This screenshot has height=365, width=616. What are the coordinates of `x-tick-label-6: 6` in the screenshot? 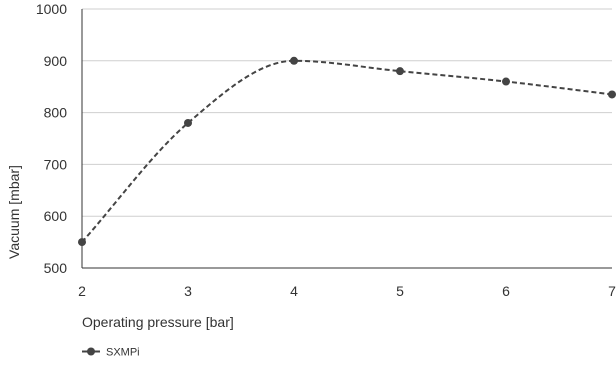 It's located at (506, 291).